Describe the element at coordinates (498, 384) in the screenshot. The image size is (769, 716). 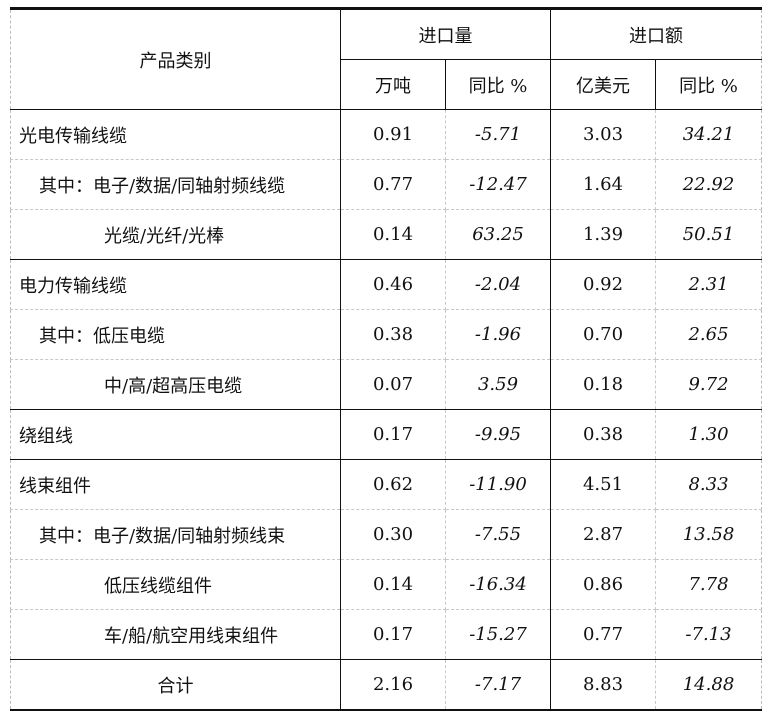
I see `volume-yoy-cell: 3.59` at that location.